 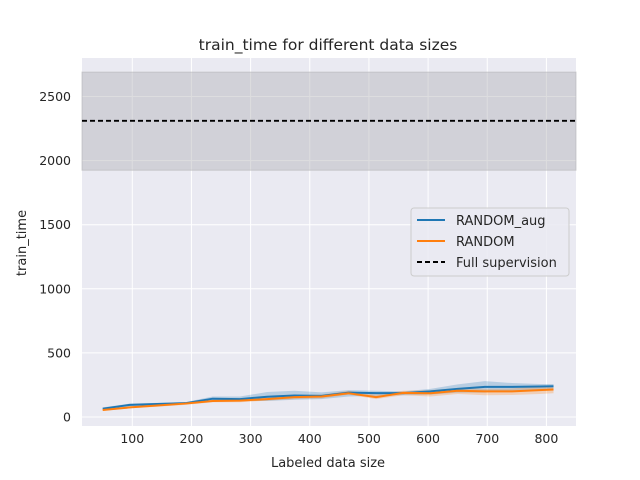 What do you see at coordinates (506, 263) in the screenshot?
I see `legend-label-full-supervision: Full supervision` at bounding box center [506, 263].